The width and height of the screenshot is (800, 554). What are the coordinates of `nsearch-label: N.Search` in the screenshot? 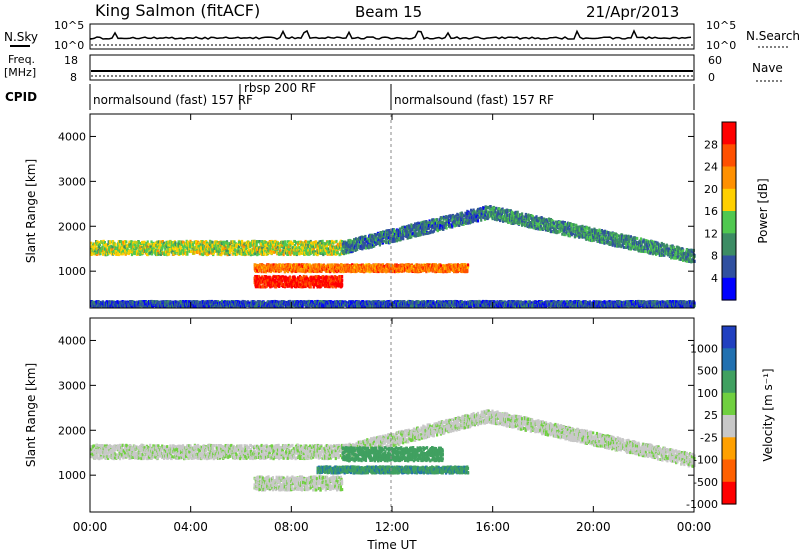 It's located at (773, 36).